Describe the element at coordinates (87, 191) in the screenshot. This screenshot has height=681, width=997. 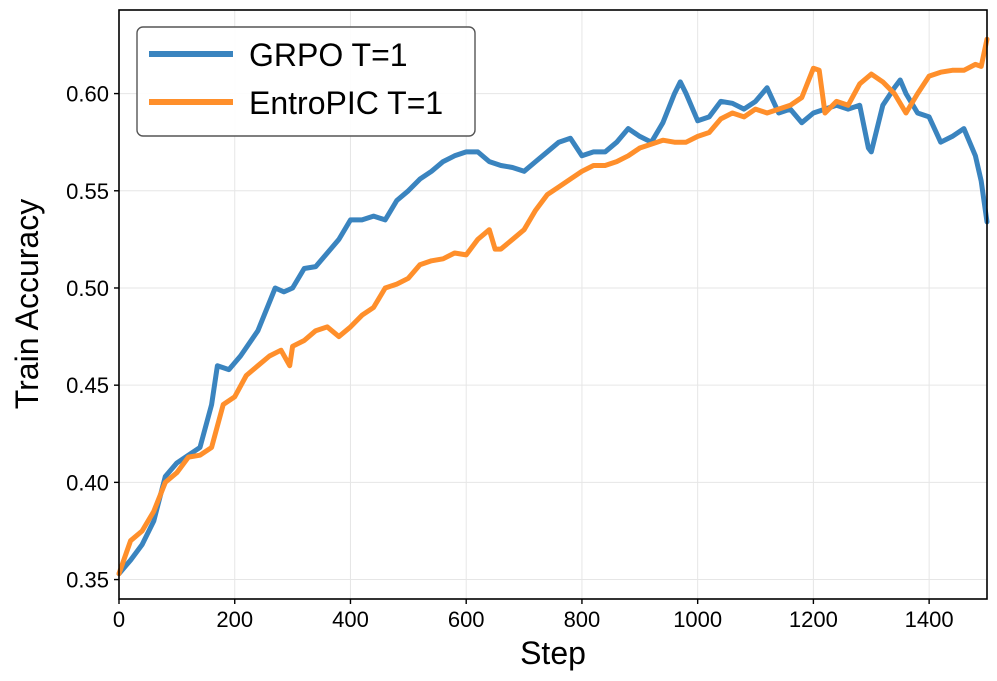
I see `y-tick-label: 0.55` at that location.